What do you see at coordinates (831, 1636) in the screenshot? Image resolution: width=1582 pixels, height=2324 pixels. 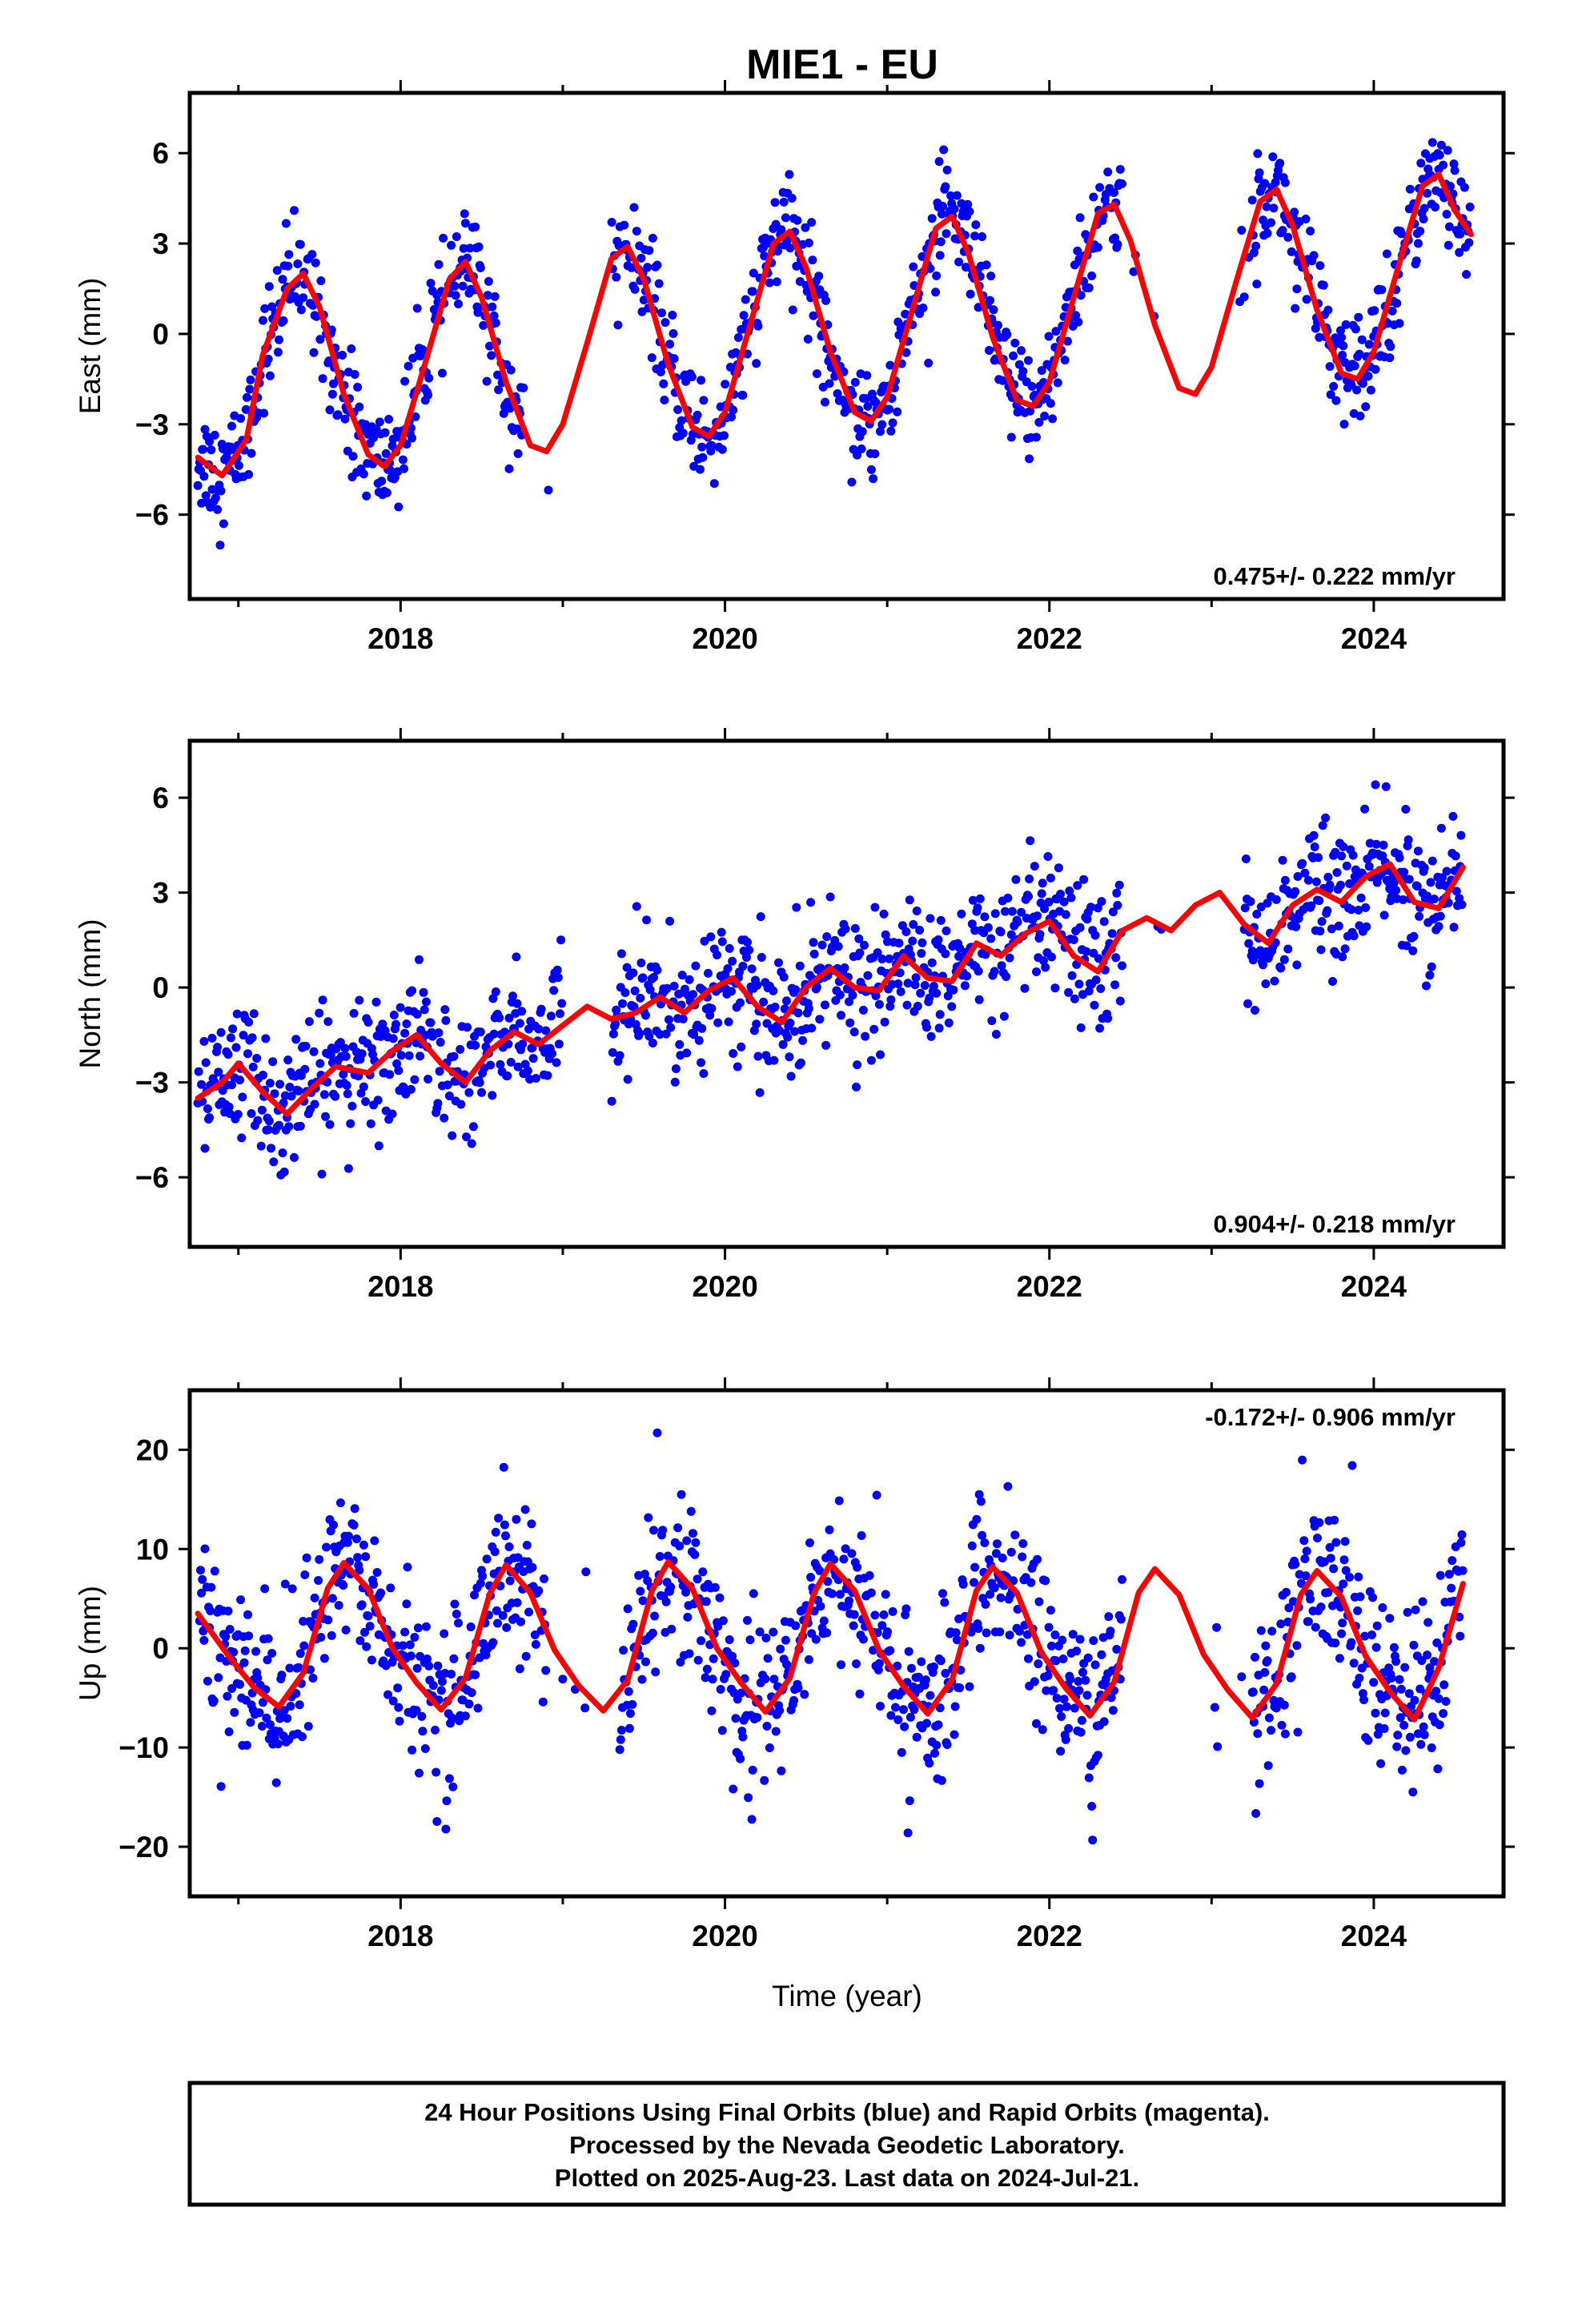 I see `data-points-up` at bounding box center [831, 1636].